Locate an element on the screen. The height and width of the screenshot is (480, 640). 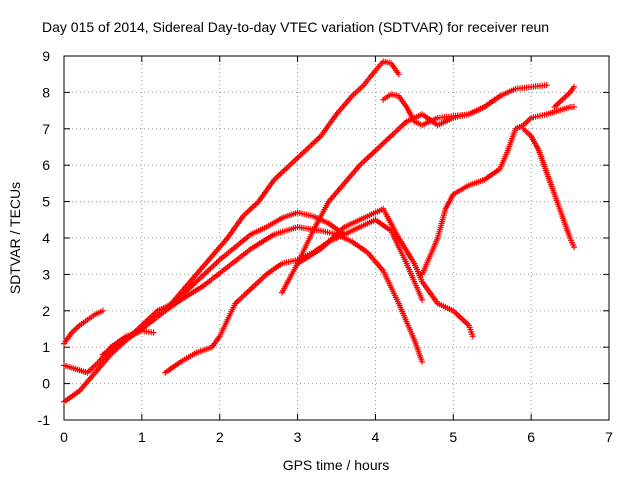
y-tick-label: 9 is located at coordinates (46, 56).